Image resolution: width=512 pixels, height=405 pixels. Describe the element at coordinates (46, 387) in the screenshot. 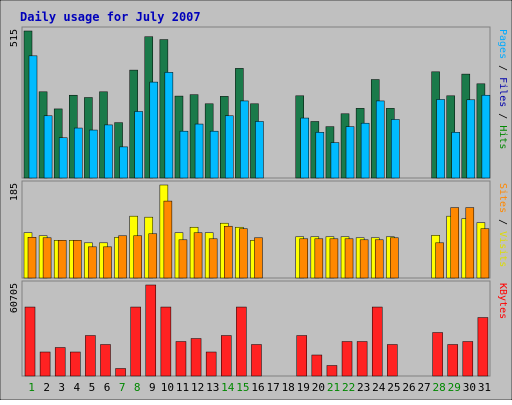

I see `day-label: 2` at that location.